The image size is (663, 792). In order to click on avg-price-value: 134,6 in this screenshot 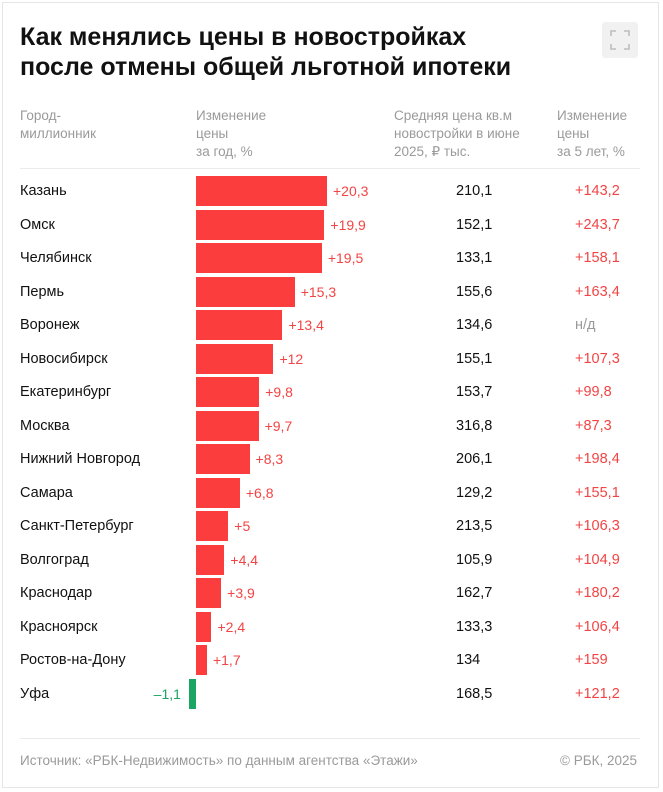, I will do `click(474, 325)`.